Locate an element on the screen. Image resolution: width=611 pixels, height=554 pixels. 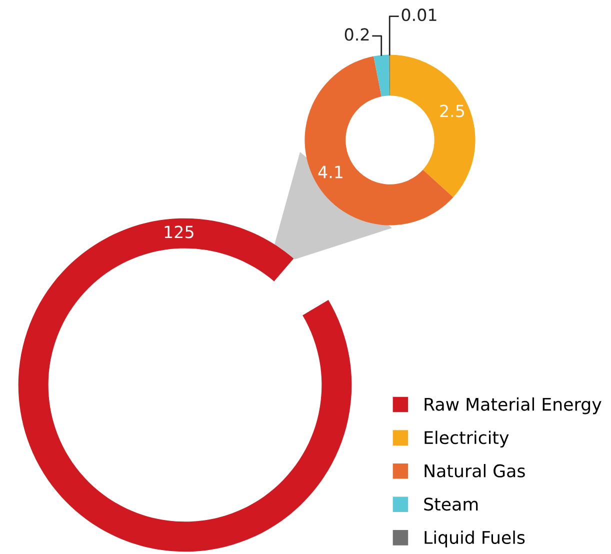
data-label: 0.01 is located at coordinates (419, 15).